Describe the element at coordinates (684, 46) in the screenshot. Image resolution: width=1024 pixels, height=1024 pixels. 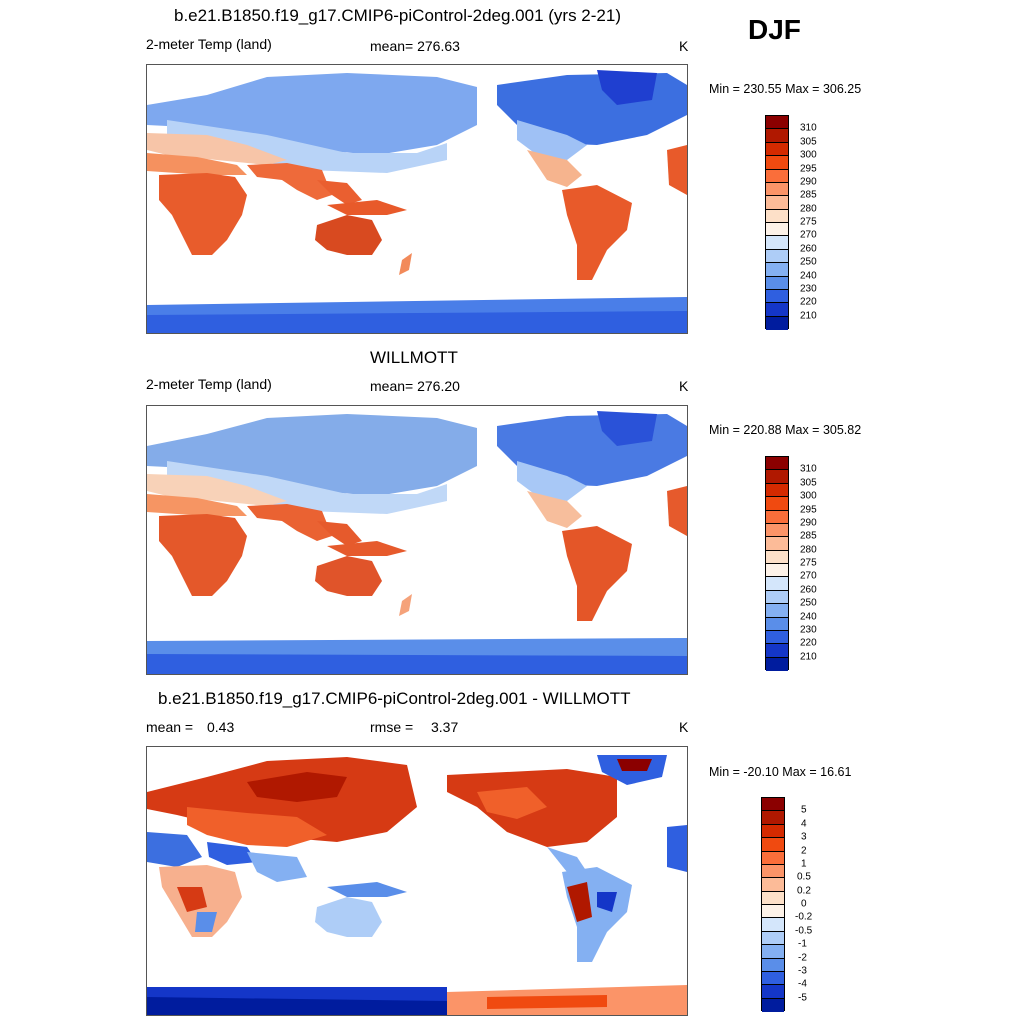
I see `panel1-units: K` at that location.